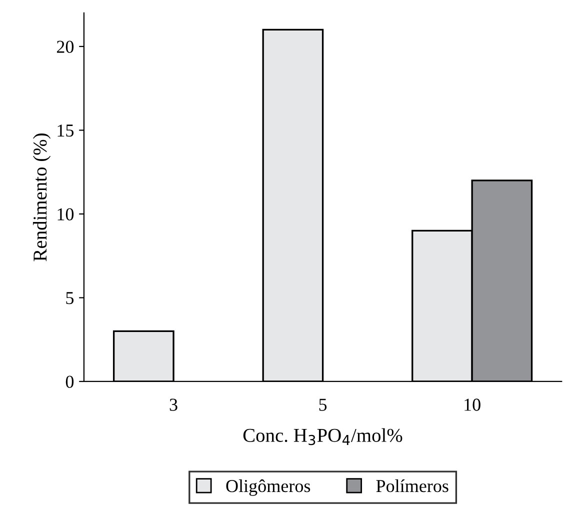 Image resolution: width=579 pixels, height=519 pixels. Describe the element at coordinates (65, 46) in the screenshot. I see `y-tick-label: 20` at that location.